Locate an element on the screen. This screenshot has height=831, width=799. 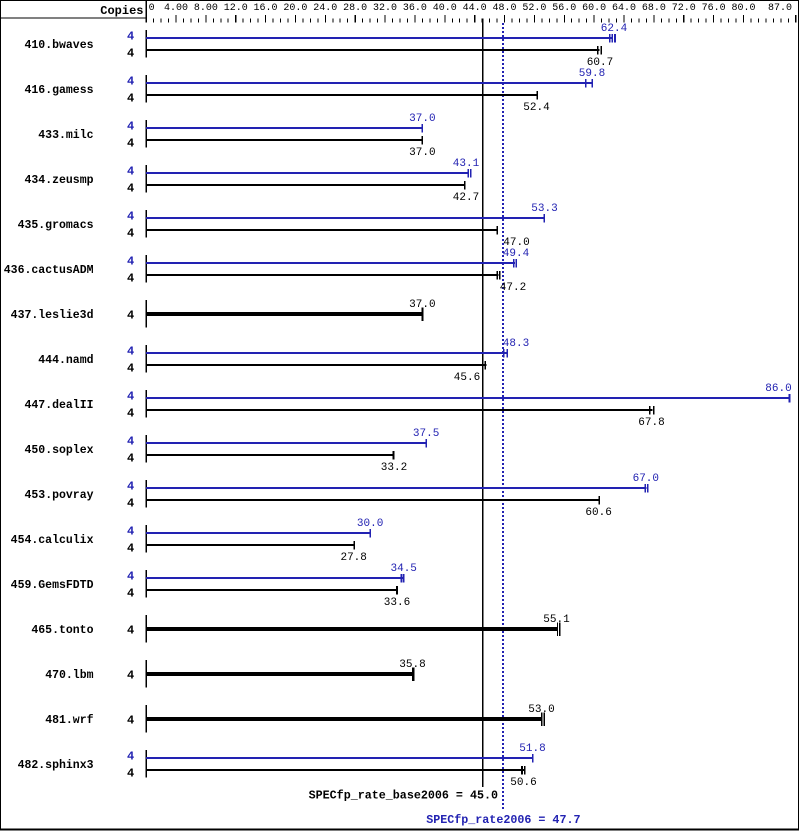
svg-text: 43.1 is located at coordinates (466, 164).